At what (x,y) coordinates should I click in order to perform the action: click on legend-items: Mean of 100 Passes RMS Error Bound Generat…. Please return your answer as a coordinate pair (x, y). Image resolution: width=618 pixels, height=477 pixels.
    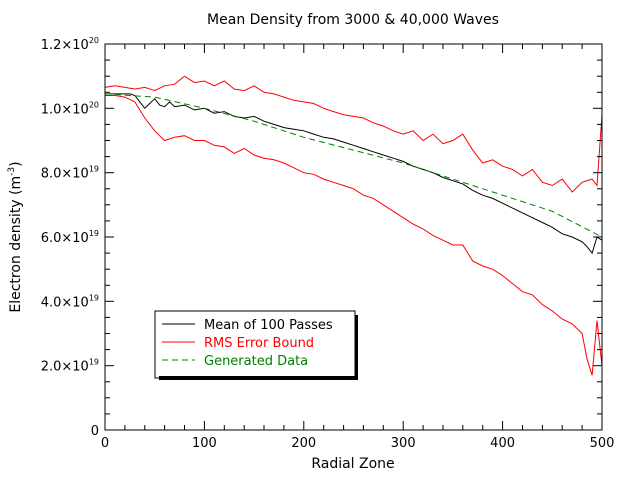
    Looking at the image, I should click on (247, 343).